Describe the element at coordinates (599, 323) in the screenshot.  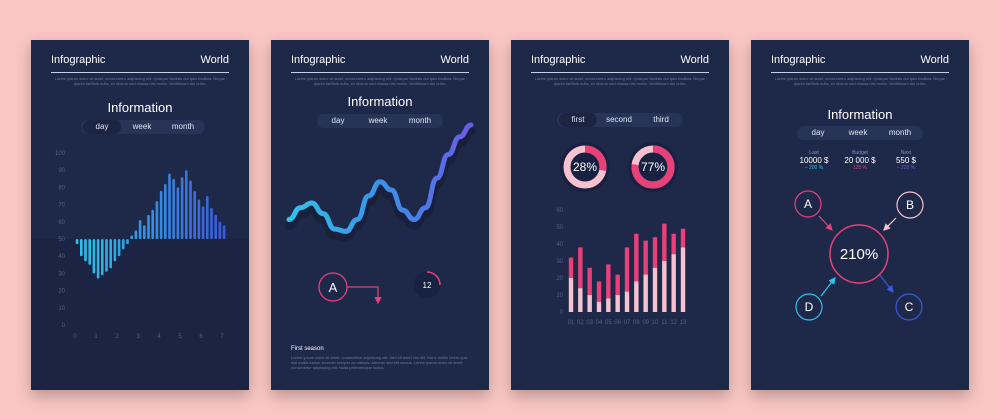
I see `x-tick-label: 04` at that location.